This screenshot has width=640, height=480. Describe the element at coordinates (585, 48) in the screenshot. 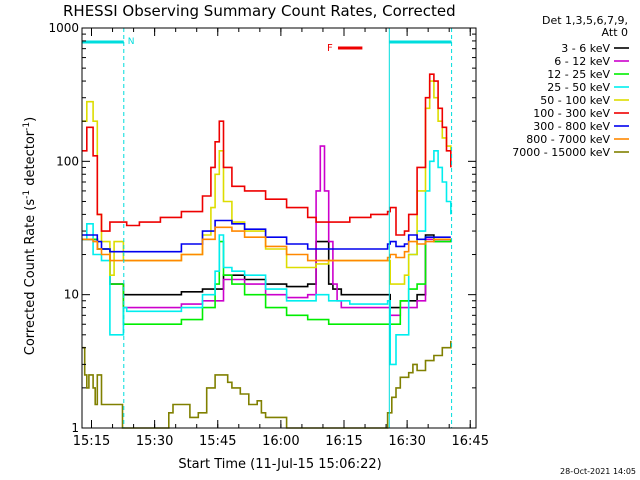

I see `legend-label-1: 3 - 6 keV` at that location.